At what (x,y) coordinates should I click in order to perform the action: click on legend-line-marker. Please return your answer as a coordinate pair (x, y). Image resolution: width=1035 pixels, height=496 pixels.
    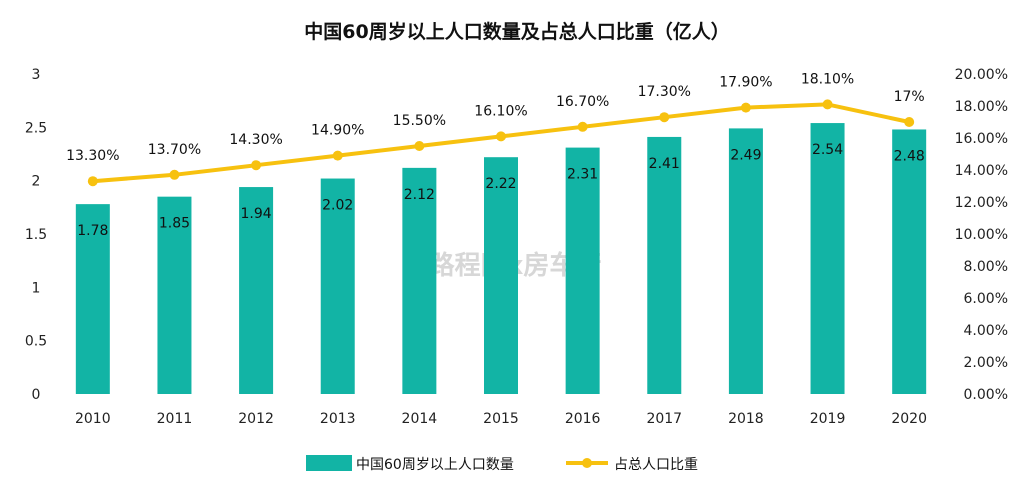
    Looking at the image, I should click on (587, 463).